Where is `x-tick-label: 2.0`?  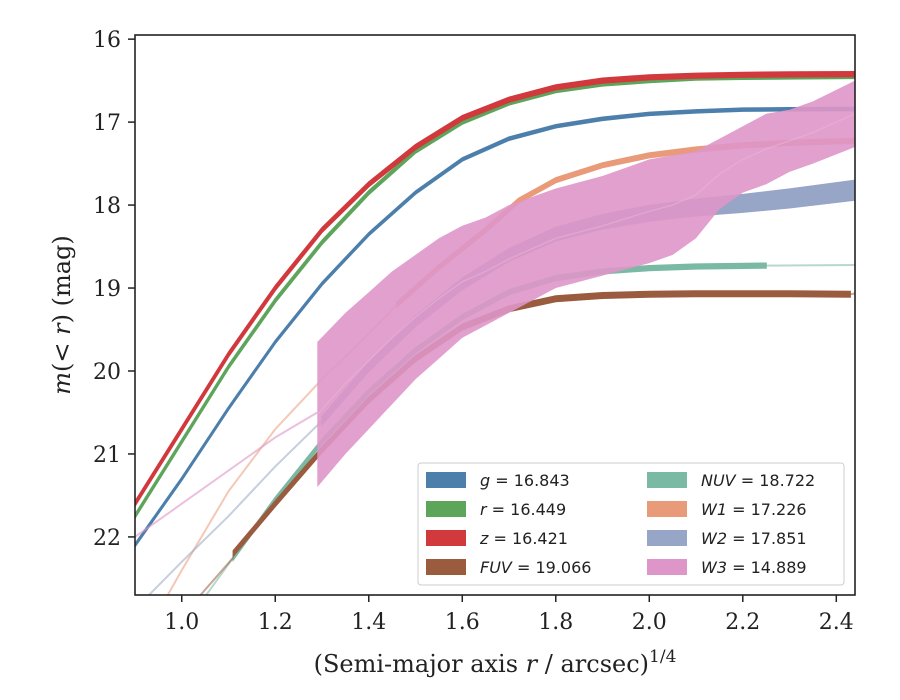
x-tick-label: 2.0 is located at coordinates (649, 622).